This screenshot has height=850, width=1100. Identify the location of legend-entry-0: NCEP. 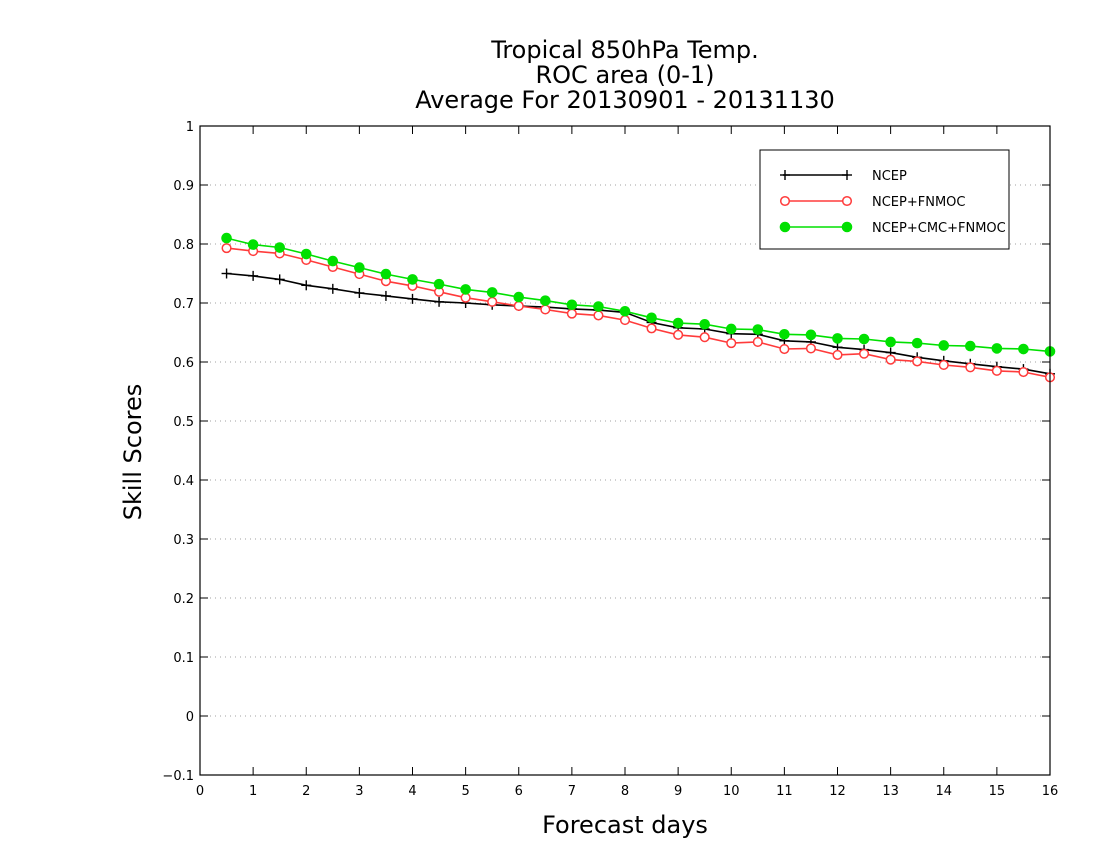
(843, 176).